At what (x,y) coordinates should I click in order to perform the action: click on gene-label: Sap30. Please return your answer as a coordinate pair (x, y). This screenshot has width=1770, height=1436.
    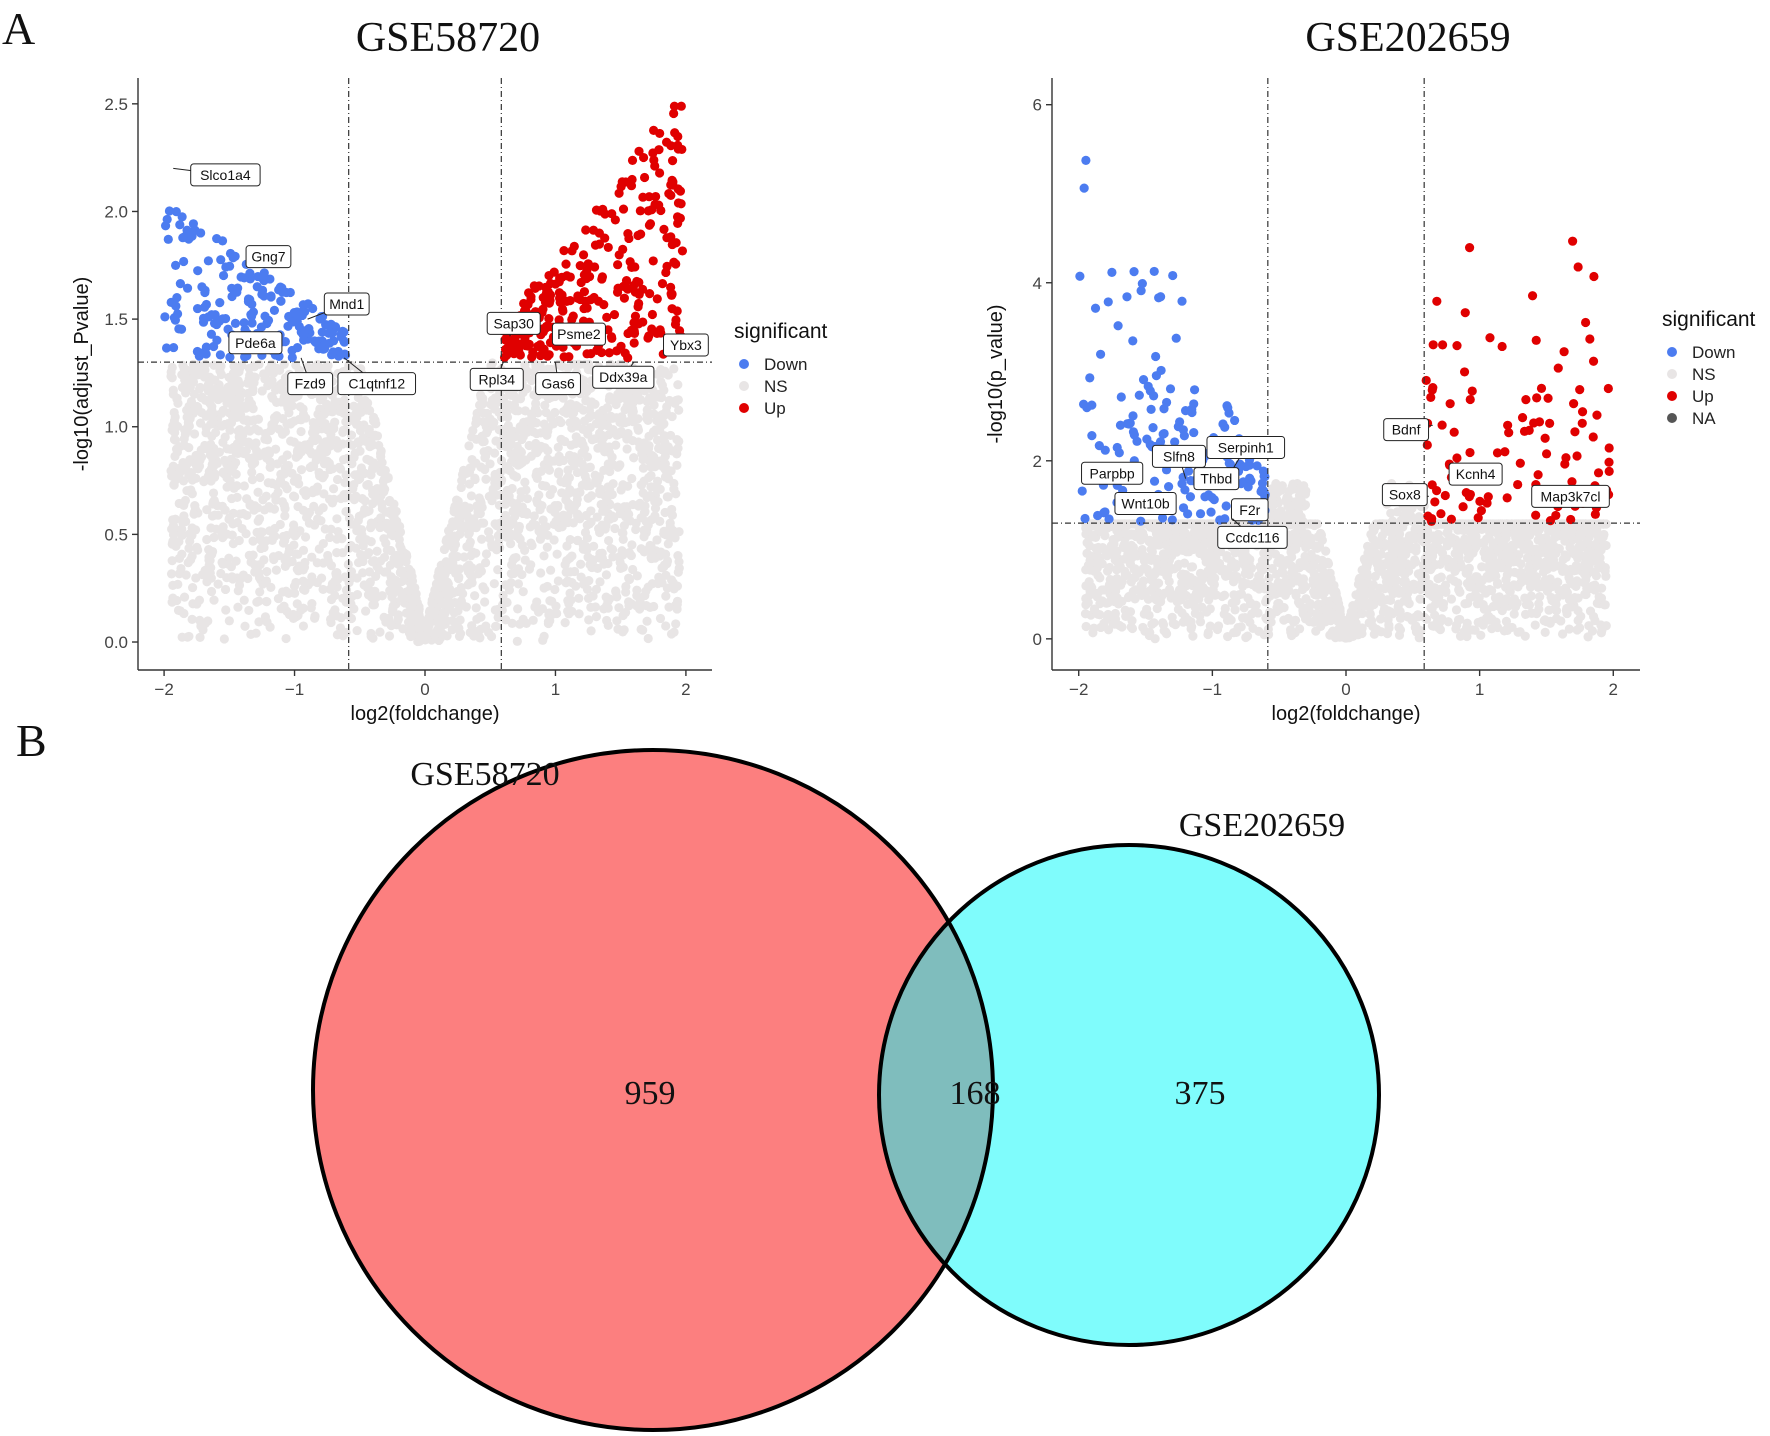
    Looking at the image, I should click on (513, 323).